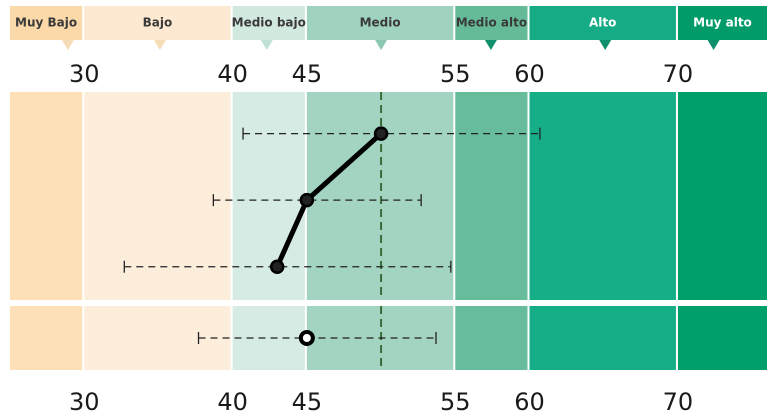 The width and height of the screenshot is (777, 419). I want to click on summary-band-muy-bajo, so click(46, 338).